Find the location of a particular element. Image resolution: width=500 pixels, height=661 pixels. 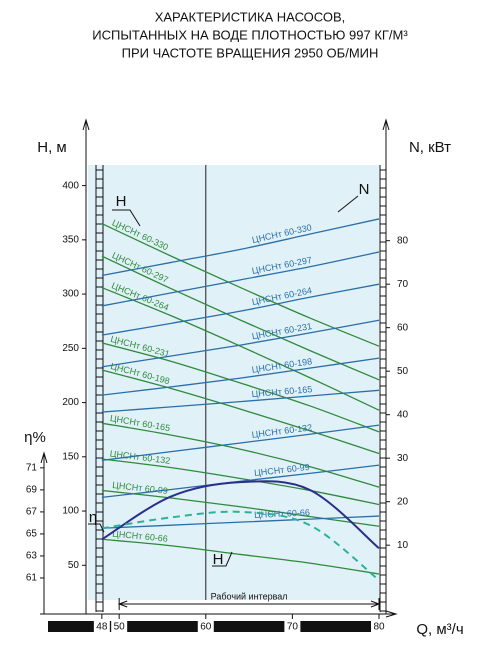

y2-tick-label: 10 is located at coordinates (403, 545).